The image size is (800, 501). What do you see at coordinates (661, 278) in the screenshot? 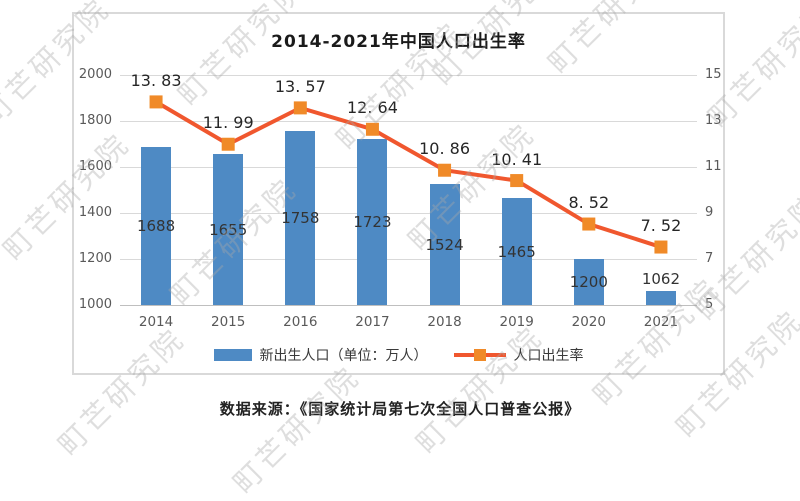
I see `bar-value-label: 1062` at bounding box center [661, 278].